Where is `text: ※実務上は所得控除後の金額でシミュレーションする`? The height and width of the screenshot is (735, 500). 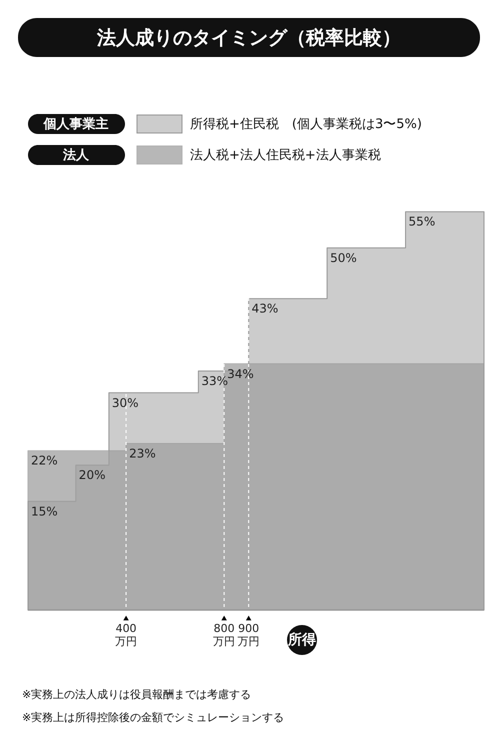 text: ※実務上は所得控除後の金額でシミュレーションする is located at coordinates (153, 717).